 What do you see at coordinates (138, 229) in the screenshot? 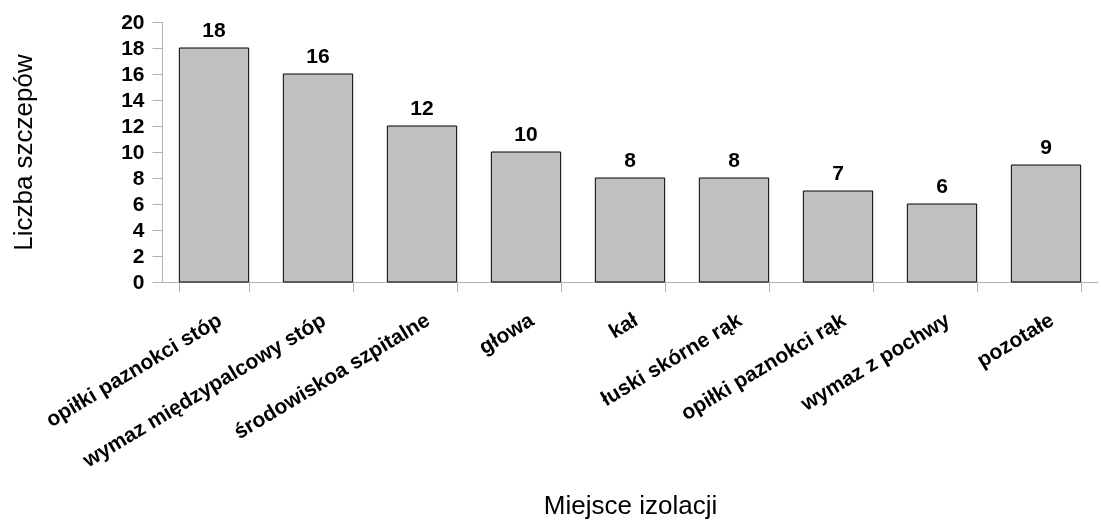
I see `y-tick-label: 4` at bounding box center [138, 229].